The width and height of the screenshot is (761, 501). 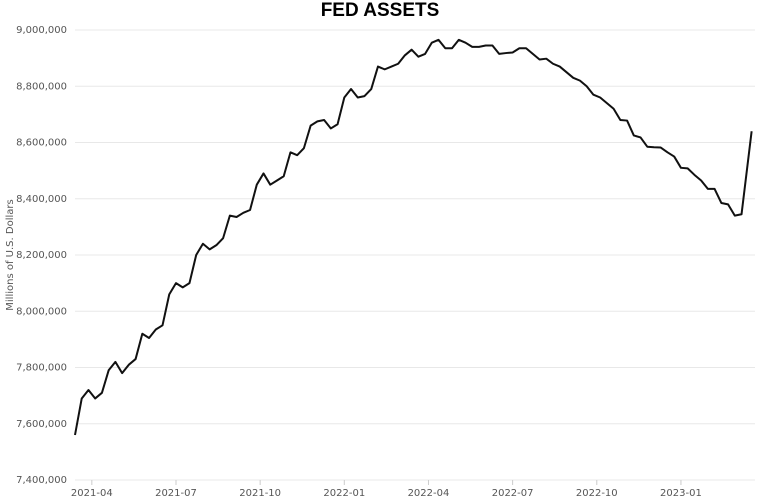 I want to click on x-tick-label: 2022-04, so click(x=429, y=493).